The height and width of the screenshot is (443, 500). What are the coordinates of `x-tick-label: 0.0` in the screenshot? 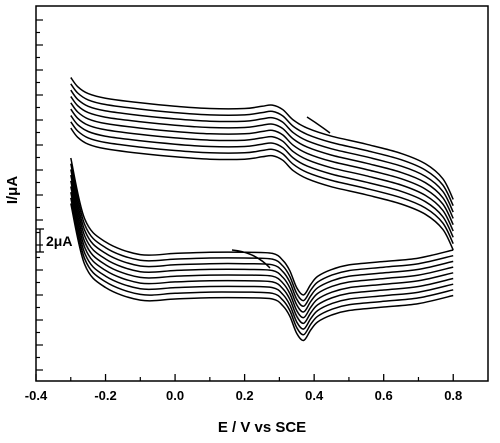 It's located at (175, 395).